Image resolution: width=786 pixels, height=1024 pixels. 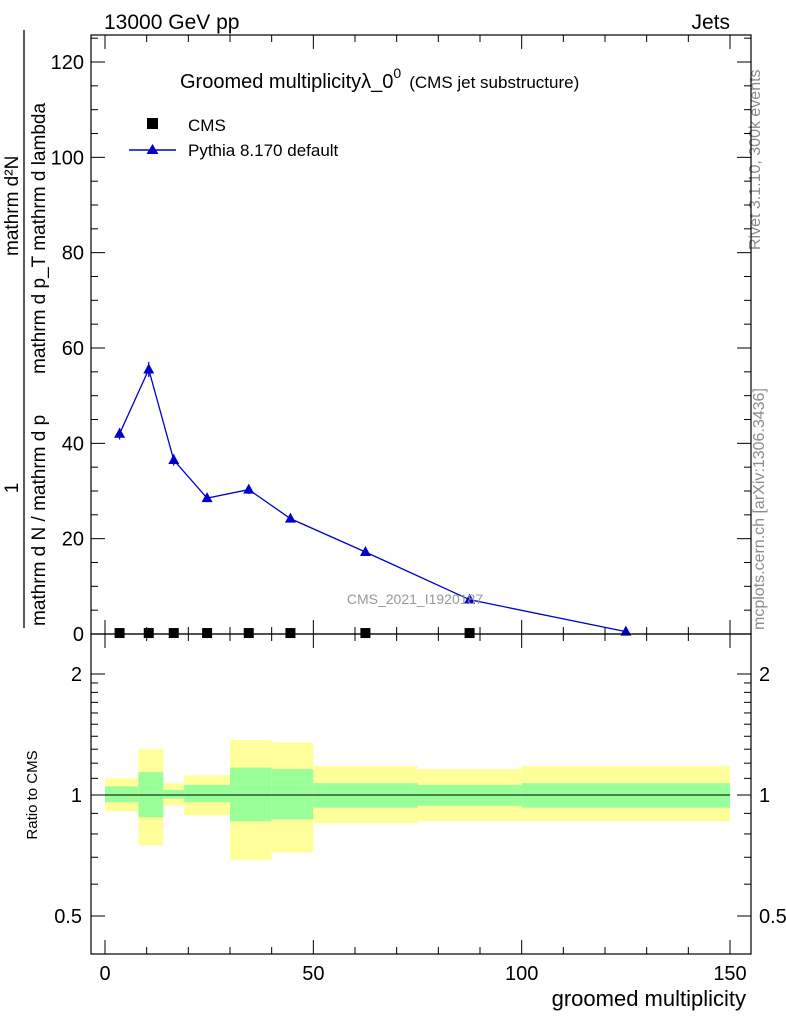 What do you see at coordinates (73, 444) in the screenshot?
I see `main-y-tick-label: 40` at bounding box center [73, 444].